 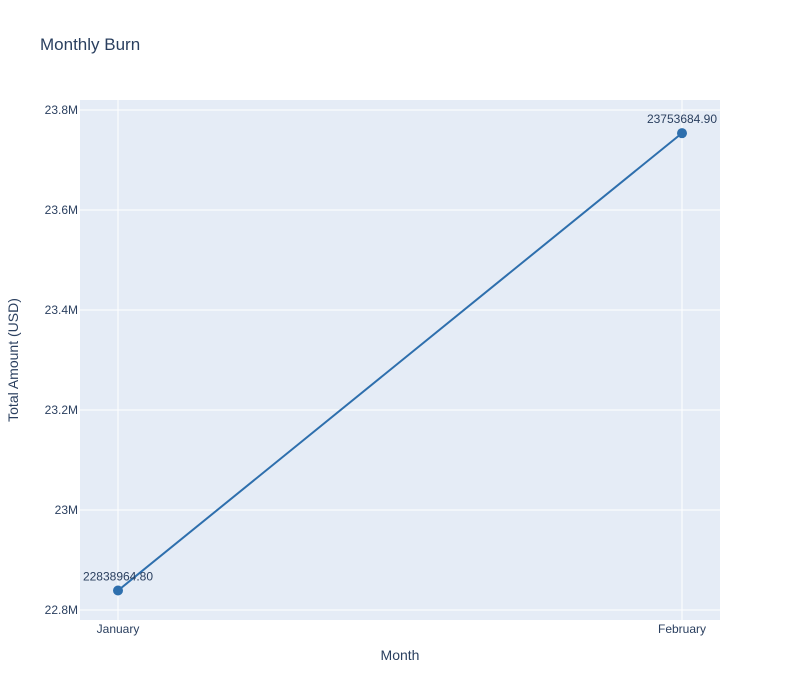 I want to click on chart-title: Monthly Burn, so click(x=90, y=44).